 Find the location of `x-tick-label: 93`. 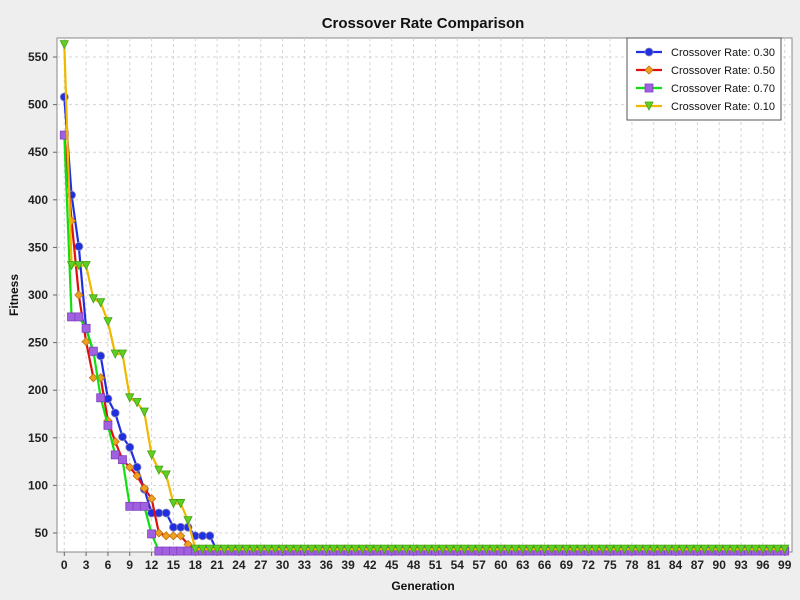

x-tick-label: 93 is located at coordinates (741, 565).